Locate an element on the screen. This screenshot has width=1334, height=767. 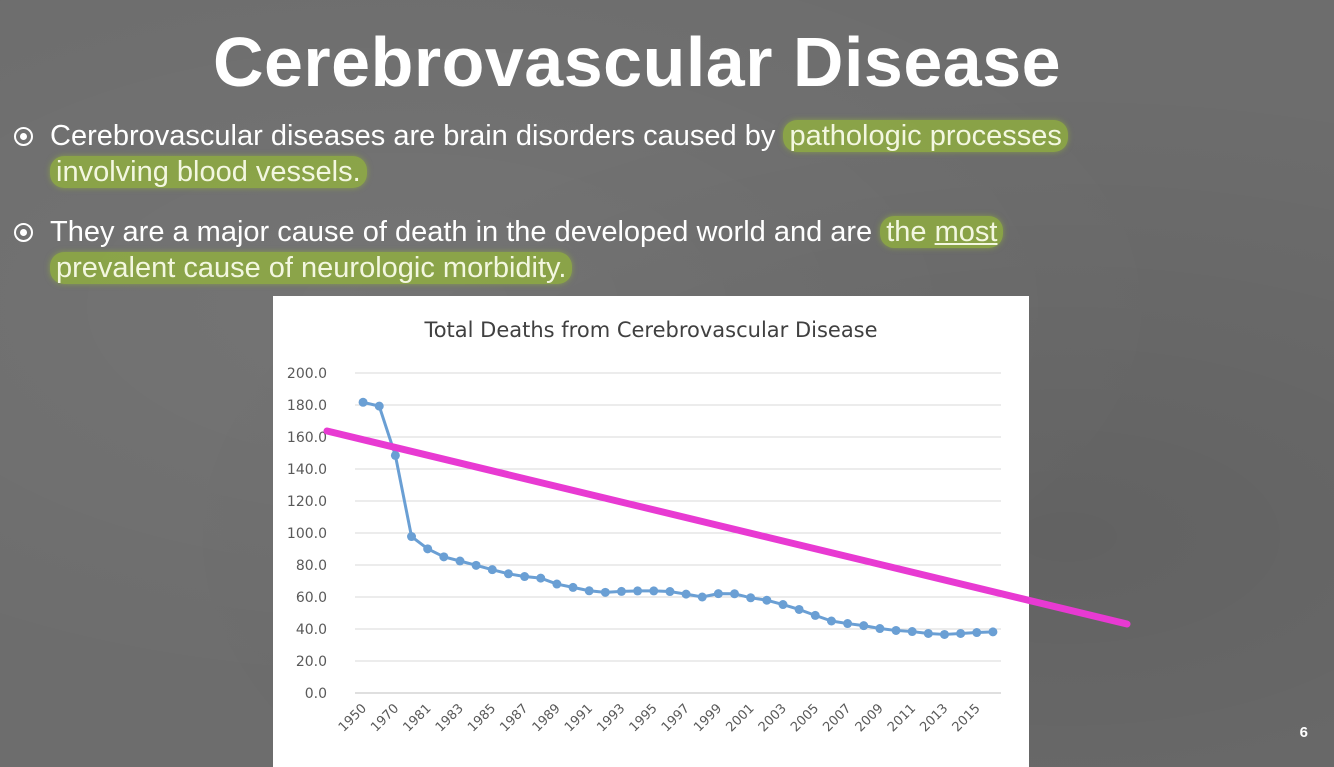
bullet-2-highlight-a: the most is located at coordinates (942, 232).